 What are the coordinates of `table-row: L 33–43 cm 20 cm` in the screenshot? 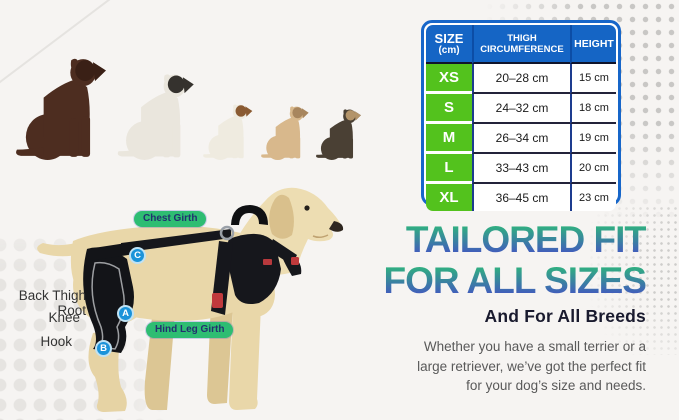 It's located at (521, 169).